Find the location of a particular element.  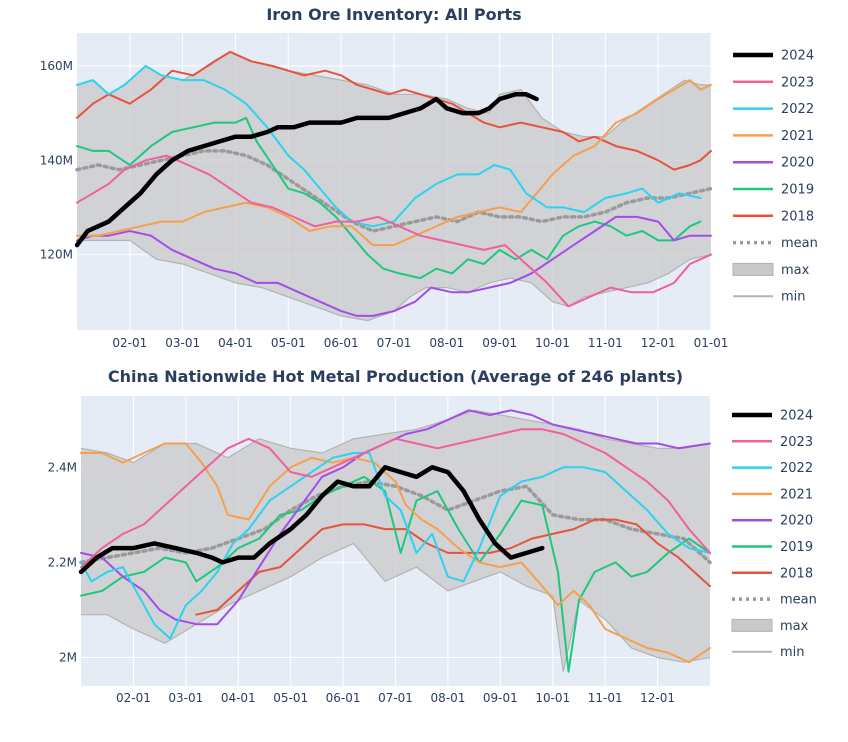

chart-title: Iron Ore Inventory: All Ports is located at coordinates (393, 14).